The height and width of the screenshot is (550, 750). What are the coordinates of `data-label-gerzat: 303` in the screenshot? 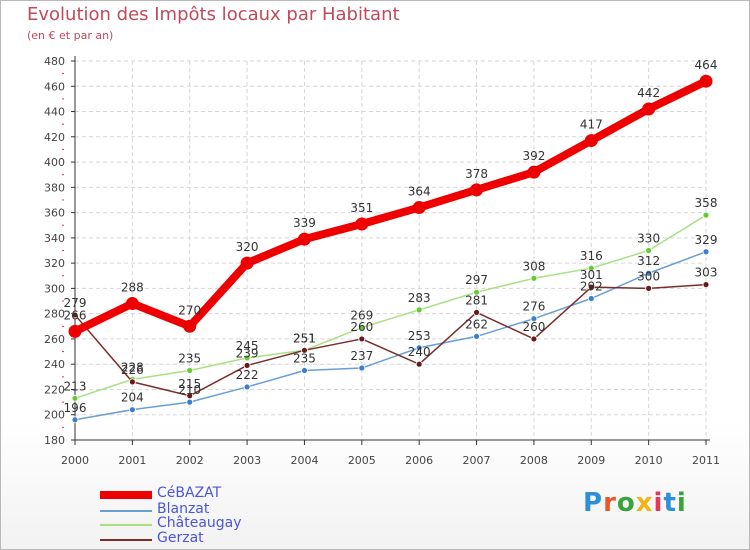 It's located at (706, 273).